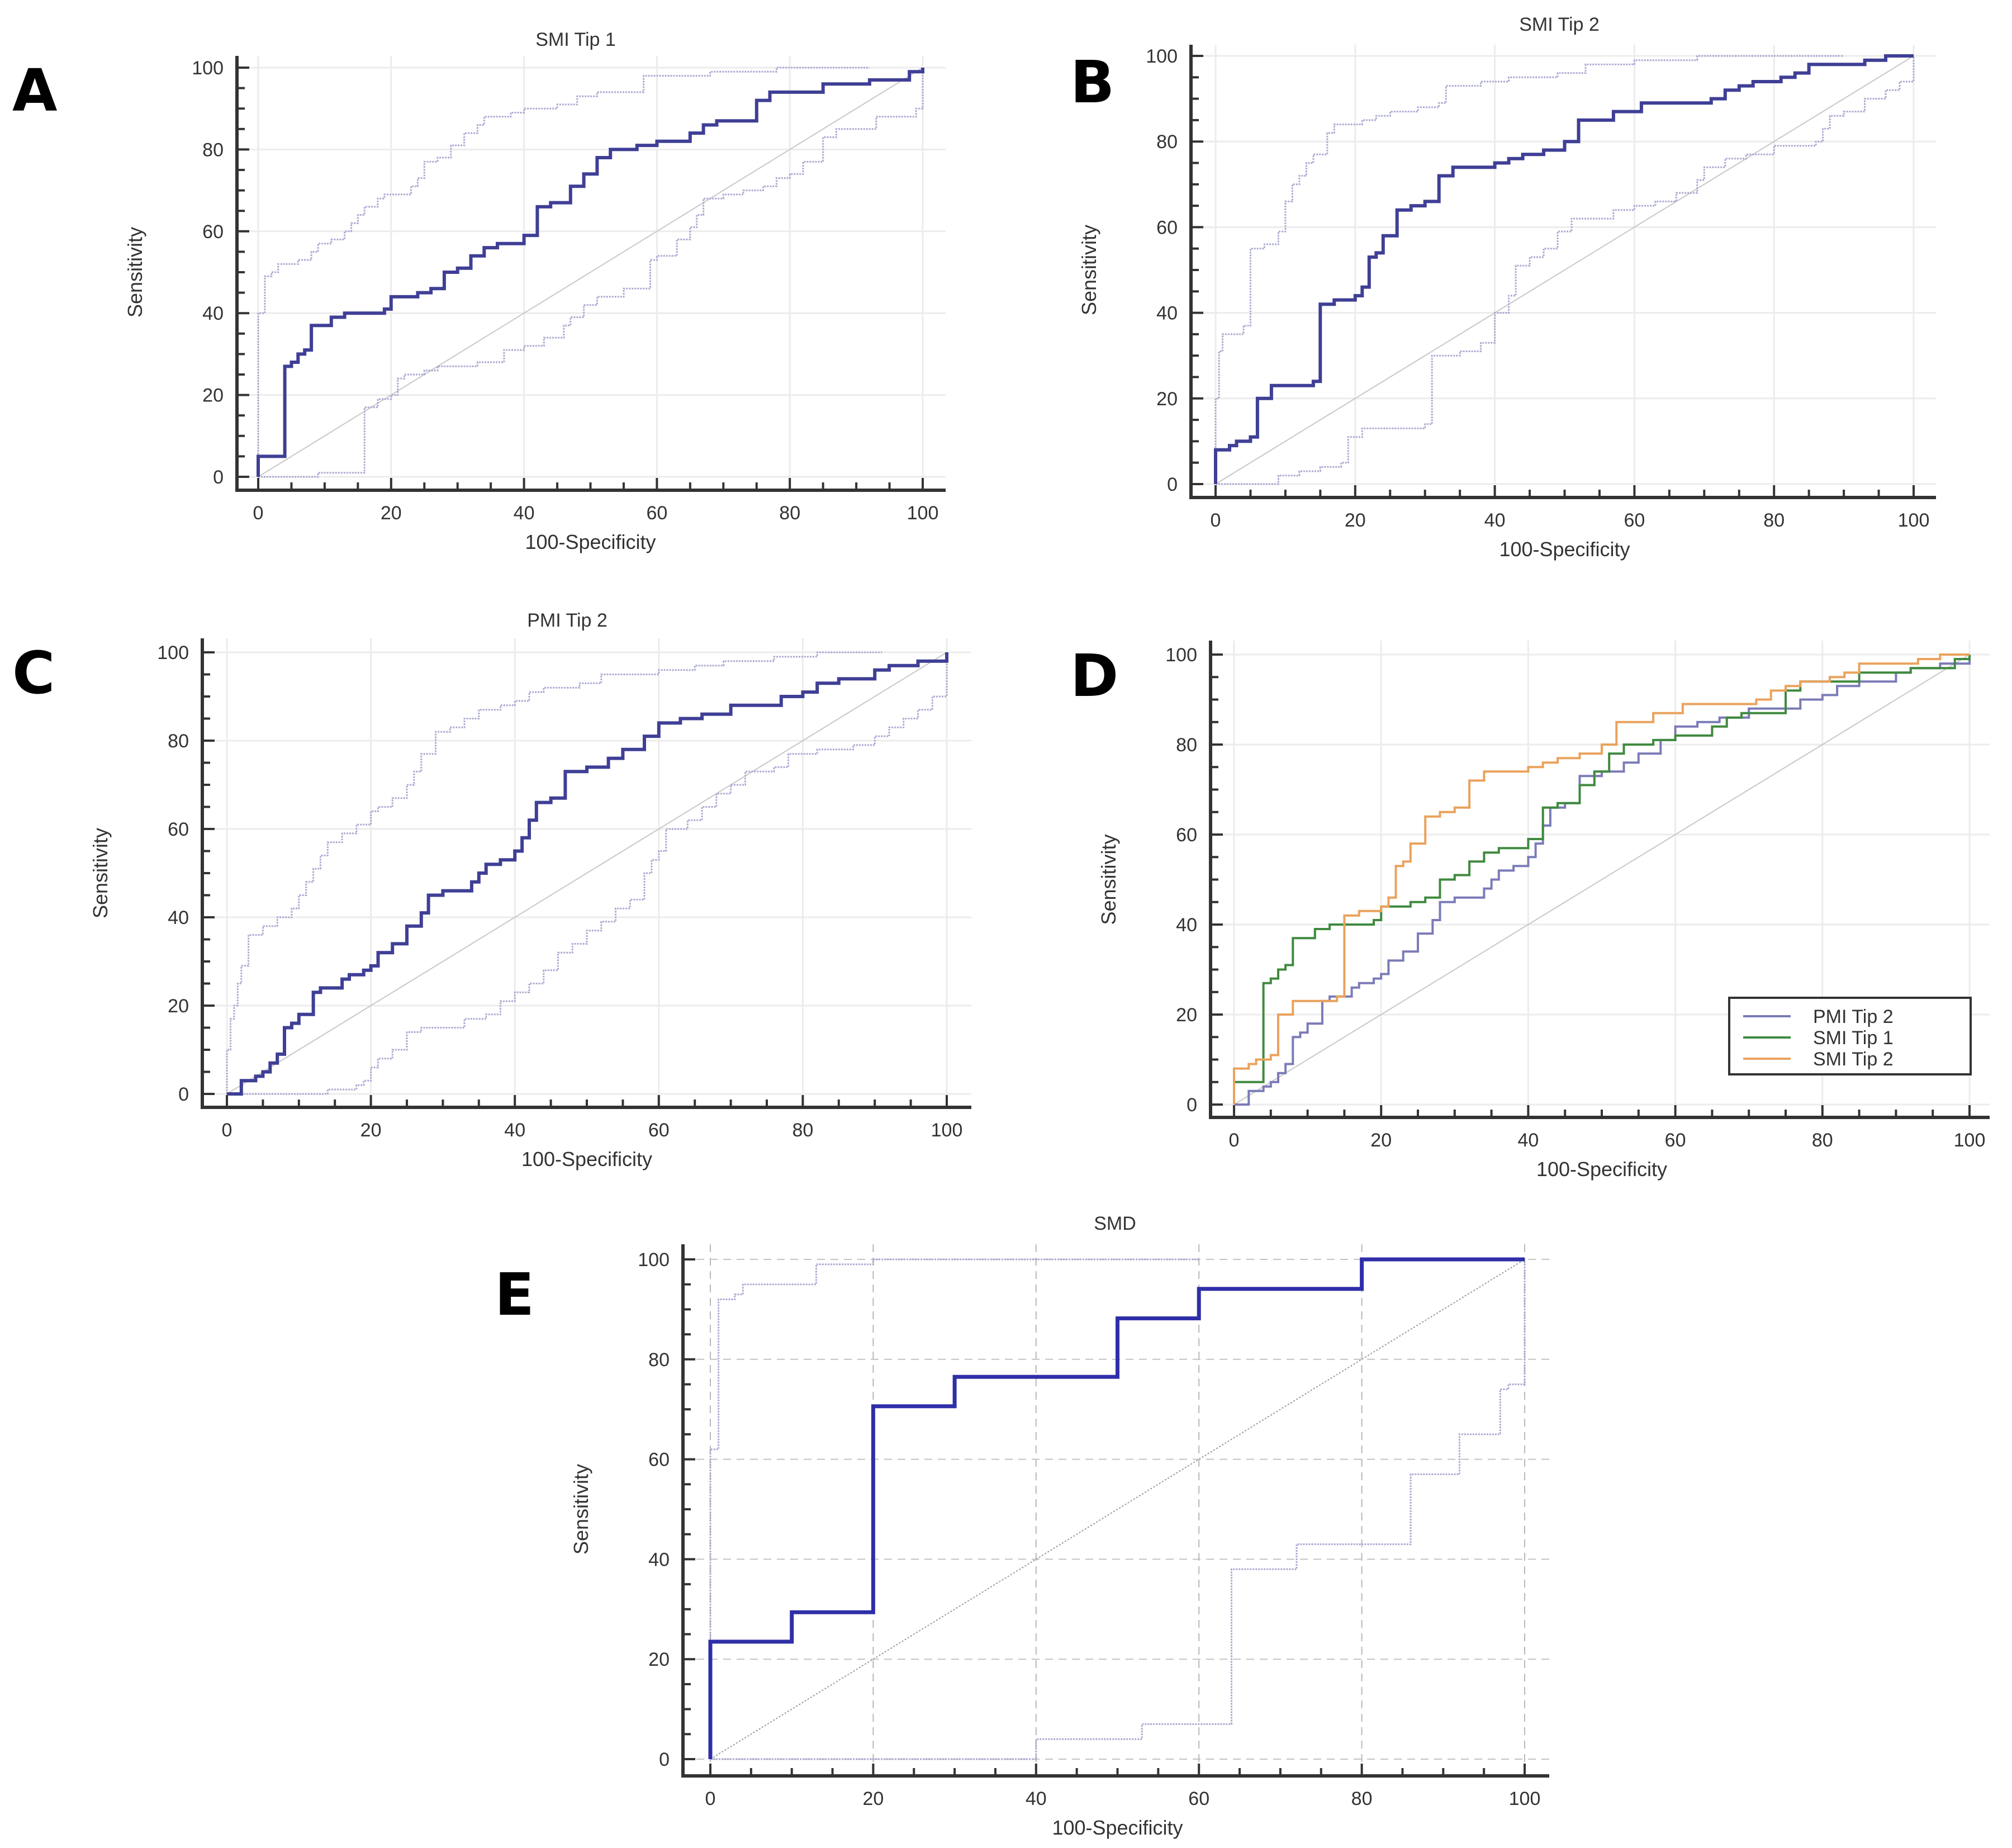 This screenshot has width=2012, height=1848. I want to click on legend-label: PMI Tip 2, so click(1853, 1016).